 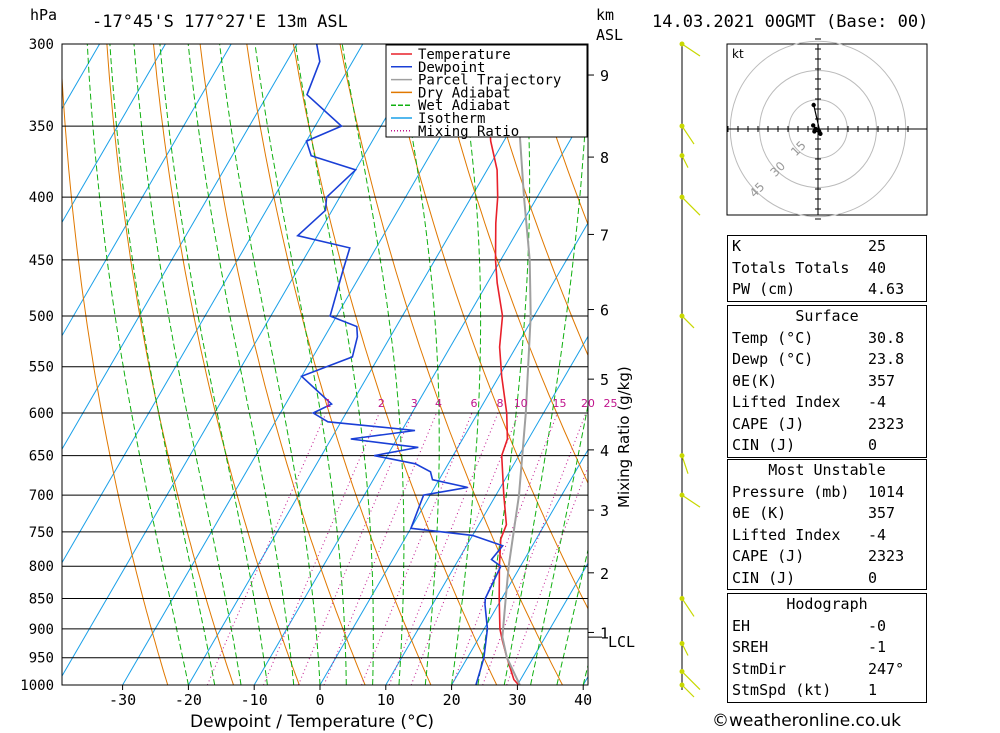 What do you see at coordinates (41, 457) in the screenshot?
I see `pressure-tick-label: 650` at bounding box center [41, 457].